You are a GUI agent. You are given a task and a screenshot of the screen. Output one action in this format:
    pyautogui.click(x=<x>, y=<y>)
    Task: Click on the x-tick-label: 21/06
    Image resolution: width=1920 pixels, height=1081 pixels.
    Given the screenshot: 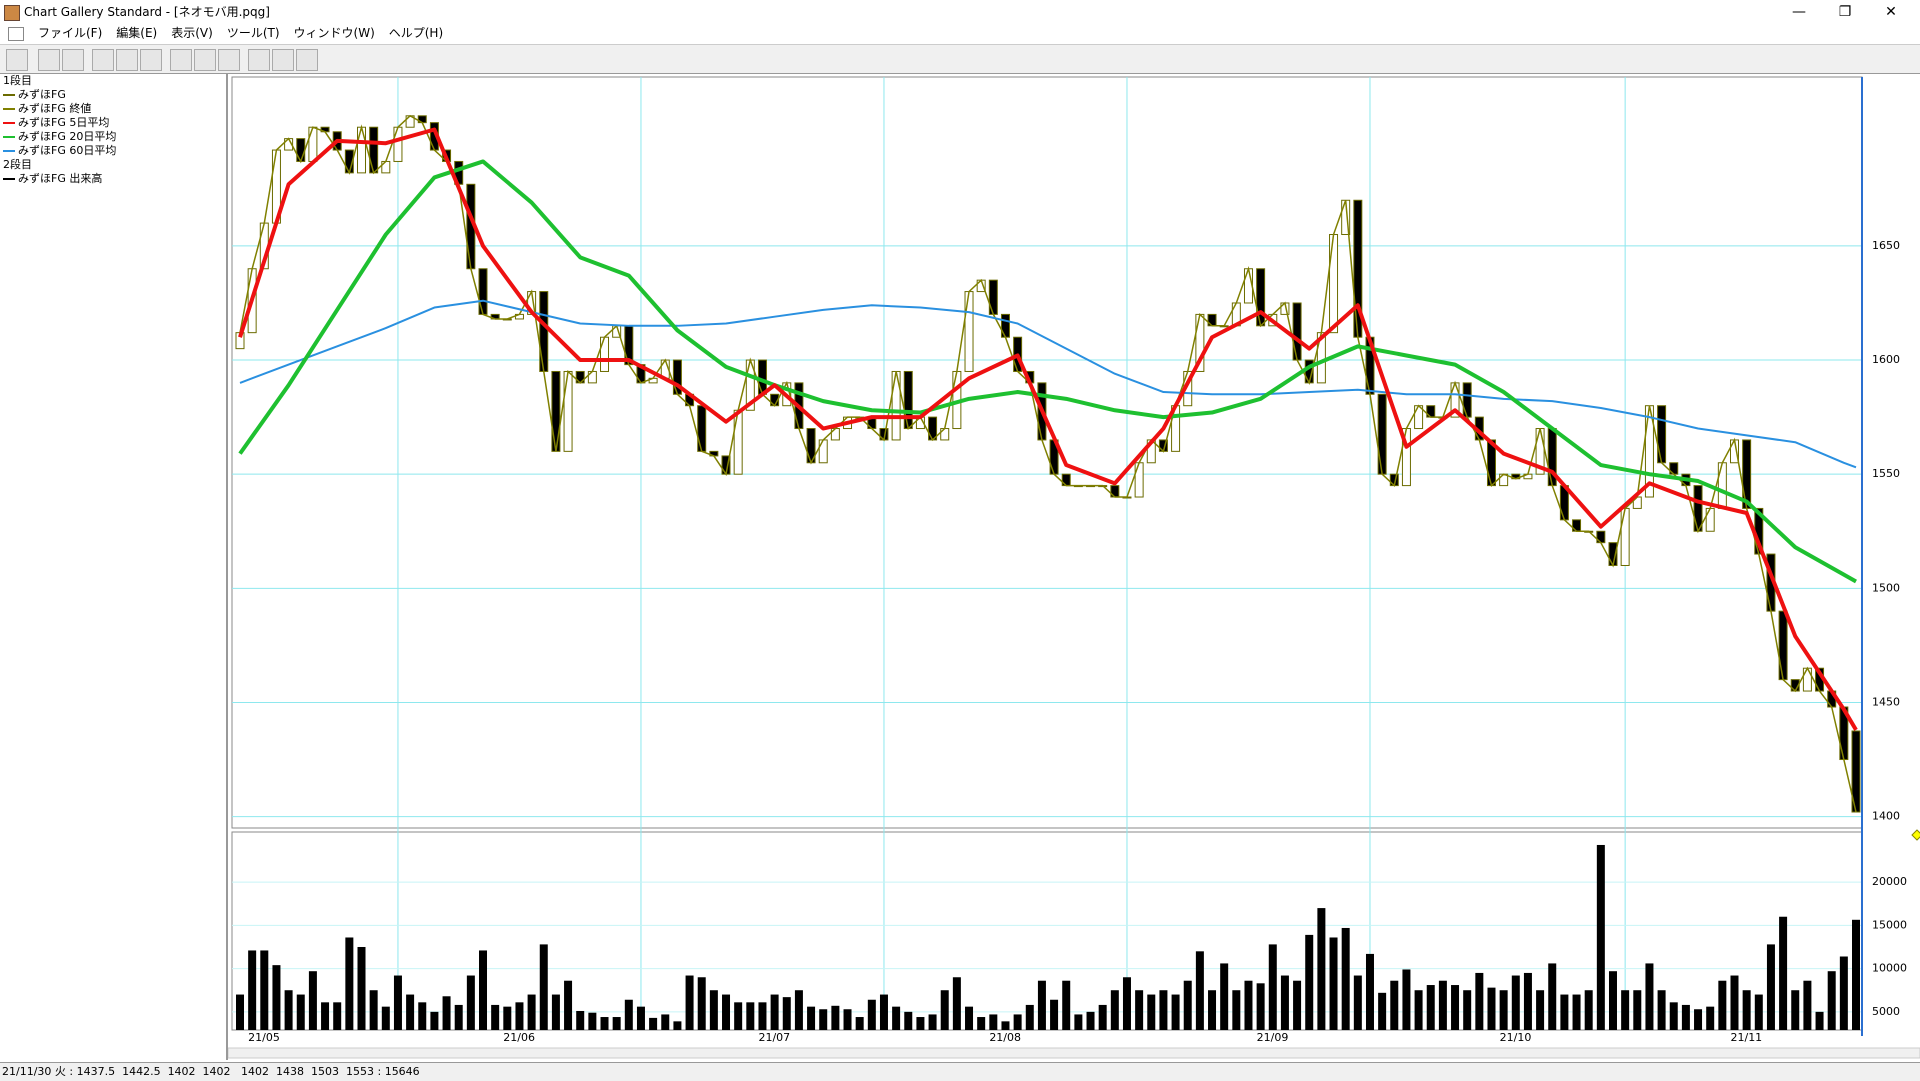 What is the action you would take?
    pyautogui.click(x=519, y=1037)
    